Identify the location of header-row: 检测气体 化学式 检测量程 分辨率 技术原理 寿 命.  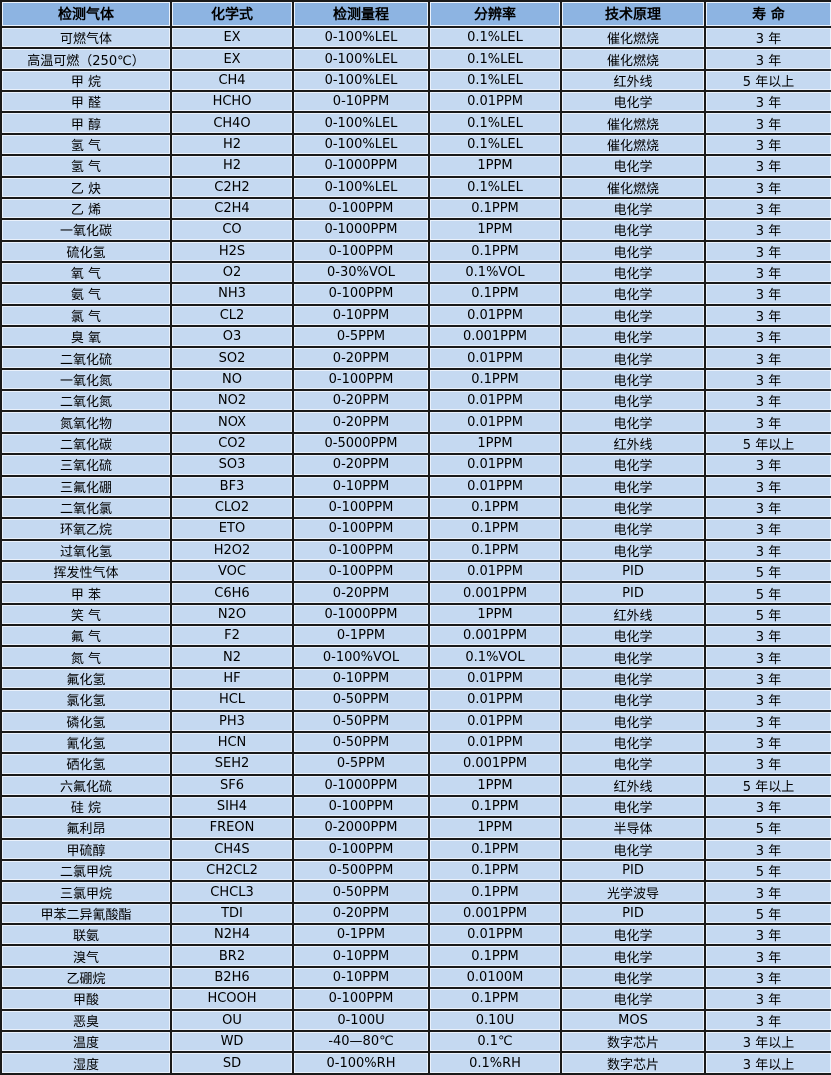
(415, 14).